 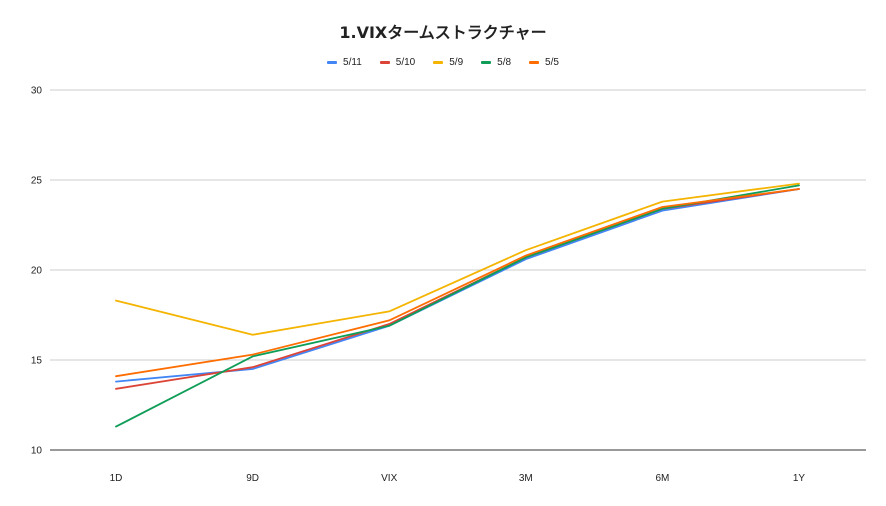 I want to click on x-tick-label: 6M, so click(x=662, y=478).